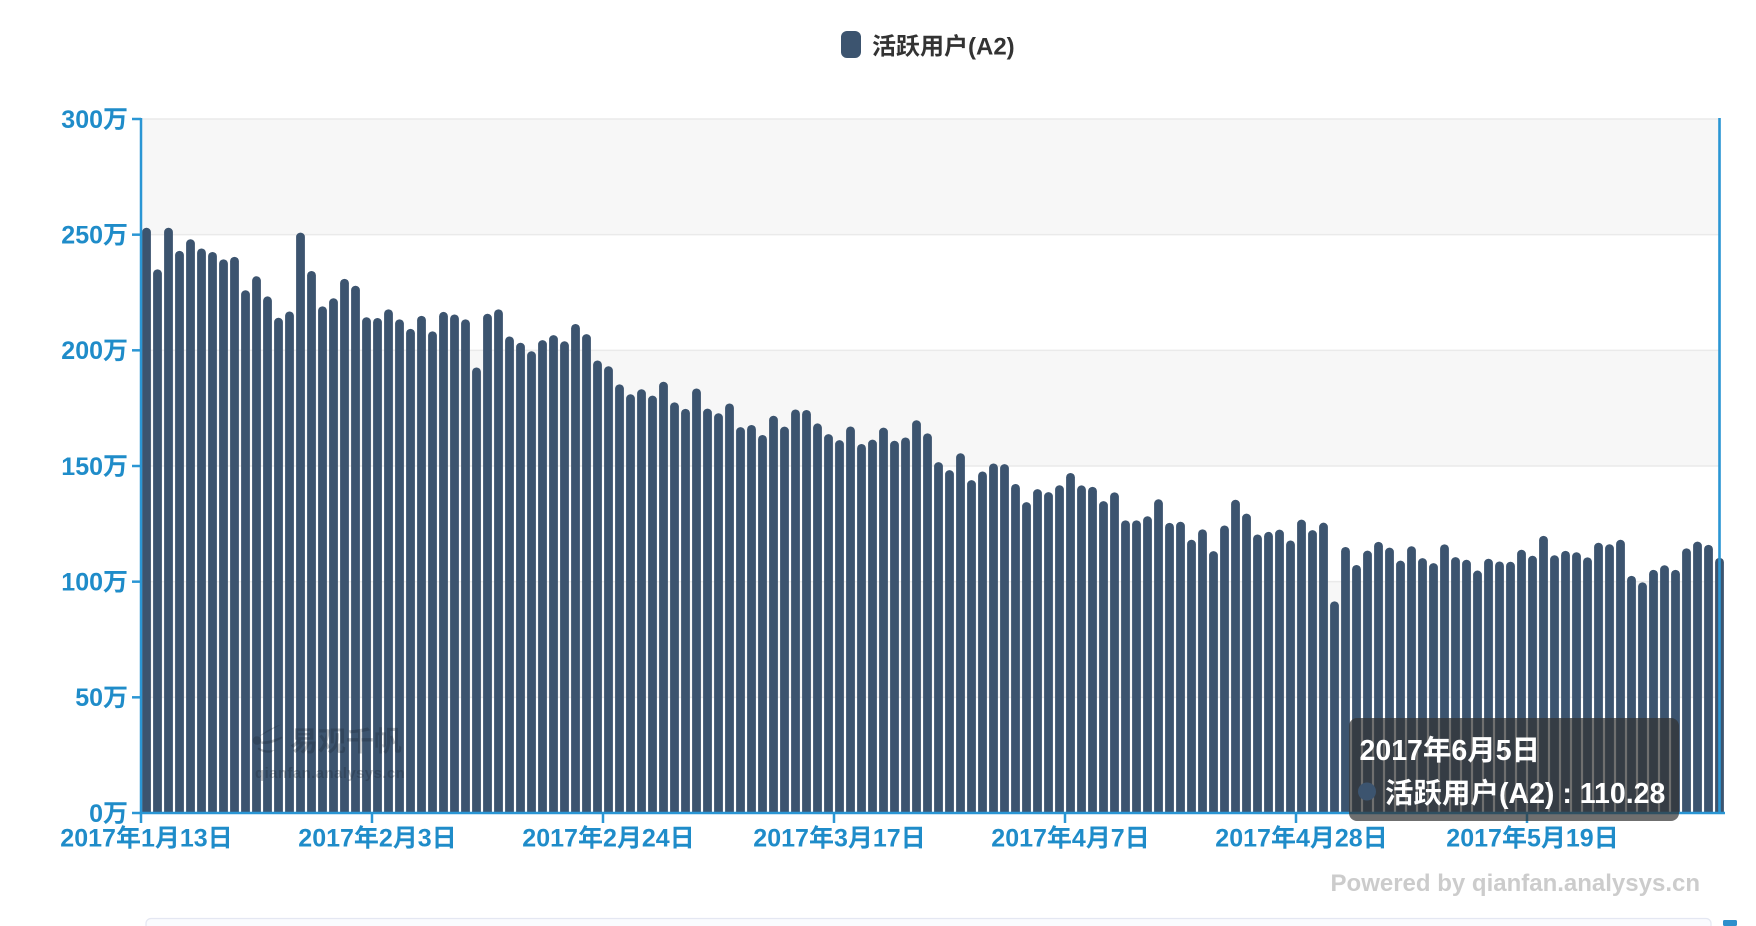  I want to click on svg-text: Powered by qianfan.analysys.cn, so click(1515, 883).